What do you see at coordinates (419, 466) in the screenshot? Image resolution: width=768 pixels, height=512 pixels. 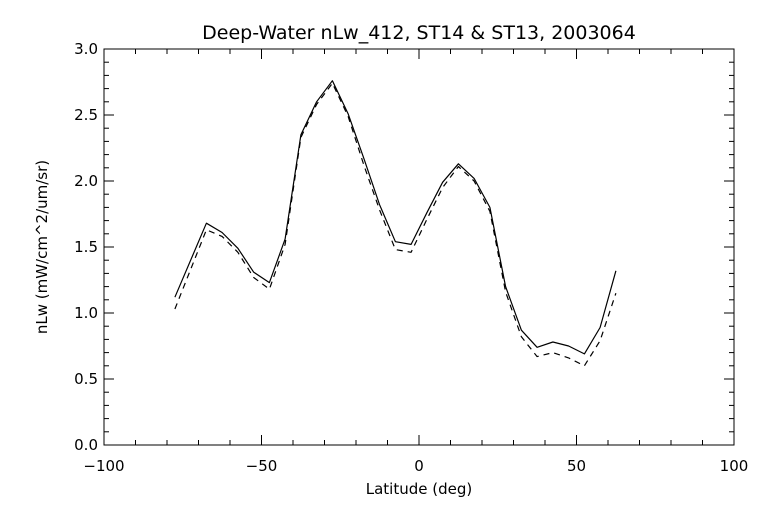 I see `x-tick-label: 0` at bounding box center [419, 466].